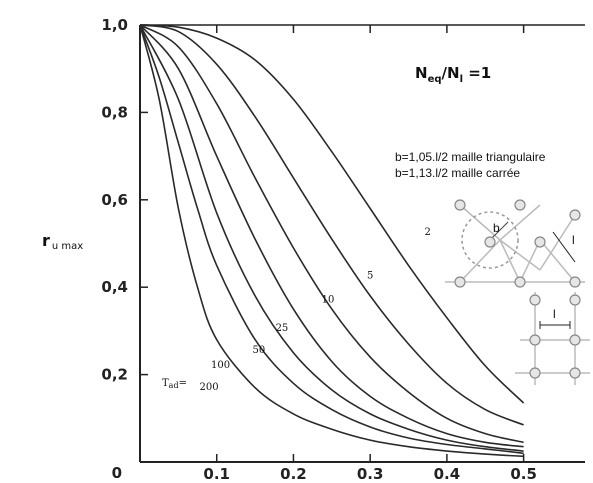 The image size is (593, 483). I want to click on series-label-tad-100: 100, so click(220, 365).